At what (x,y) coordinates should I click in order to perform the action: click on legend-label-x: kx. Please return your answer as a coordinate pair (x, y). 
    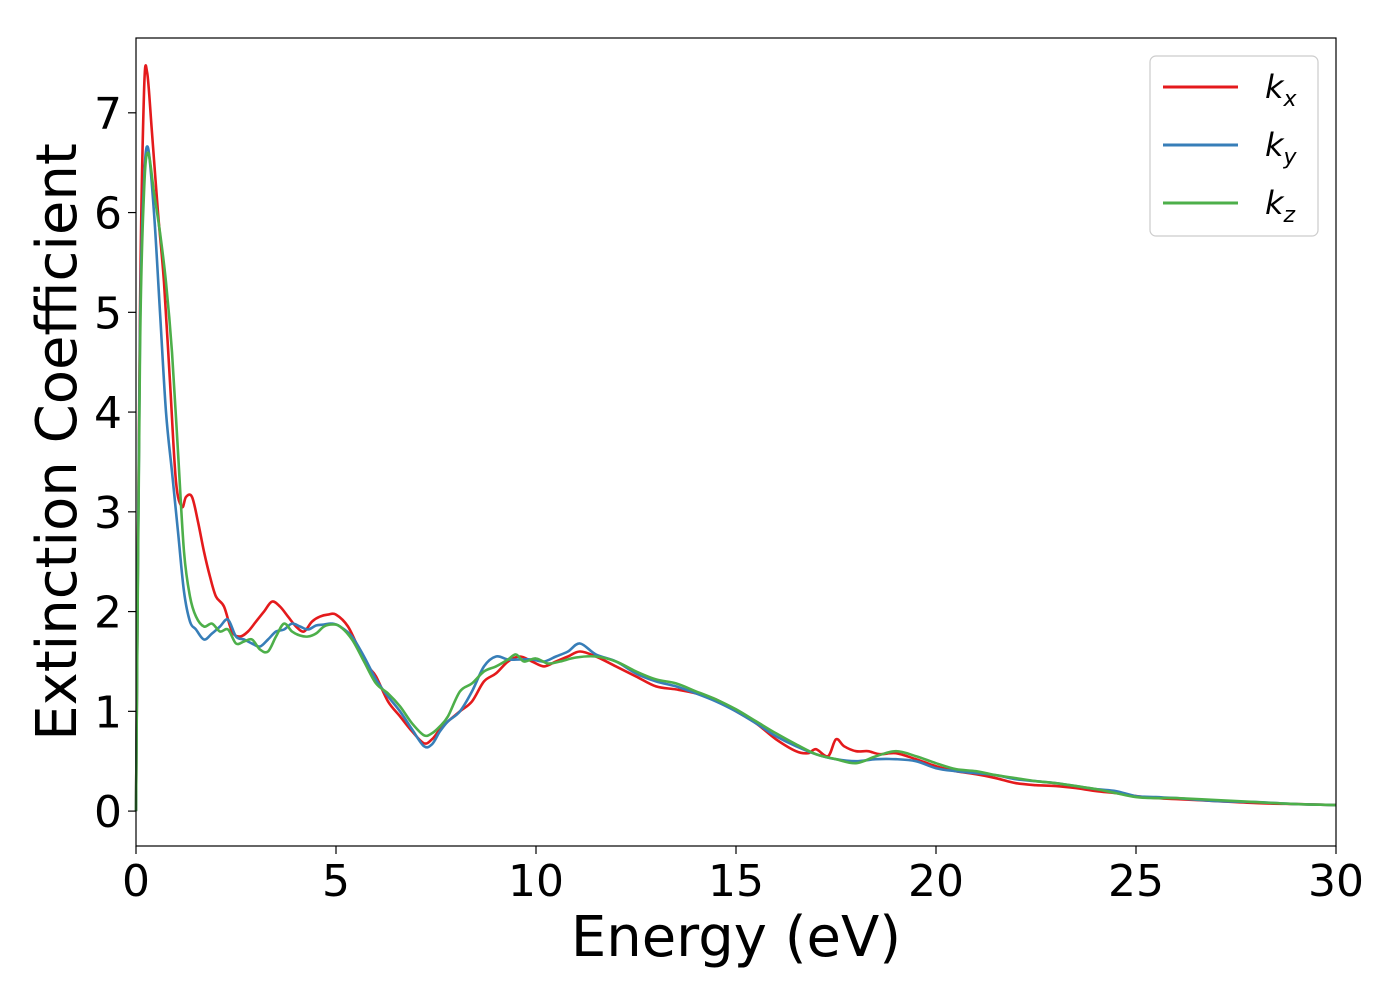
    Looking at the image, I should click on (1281, 90).